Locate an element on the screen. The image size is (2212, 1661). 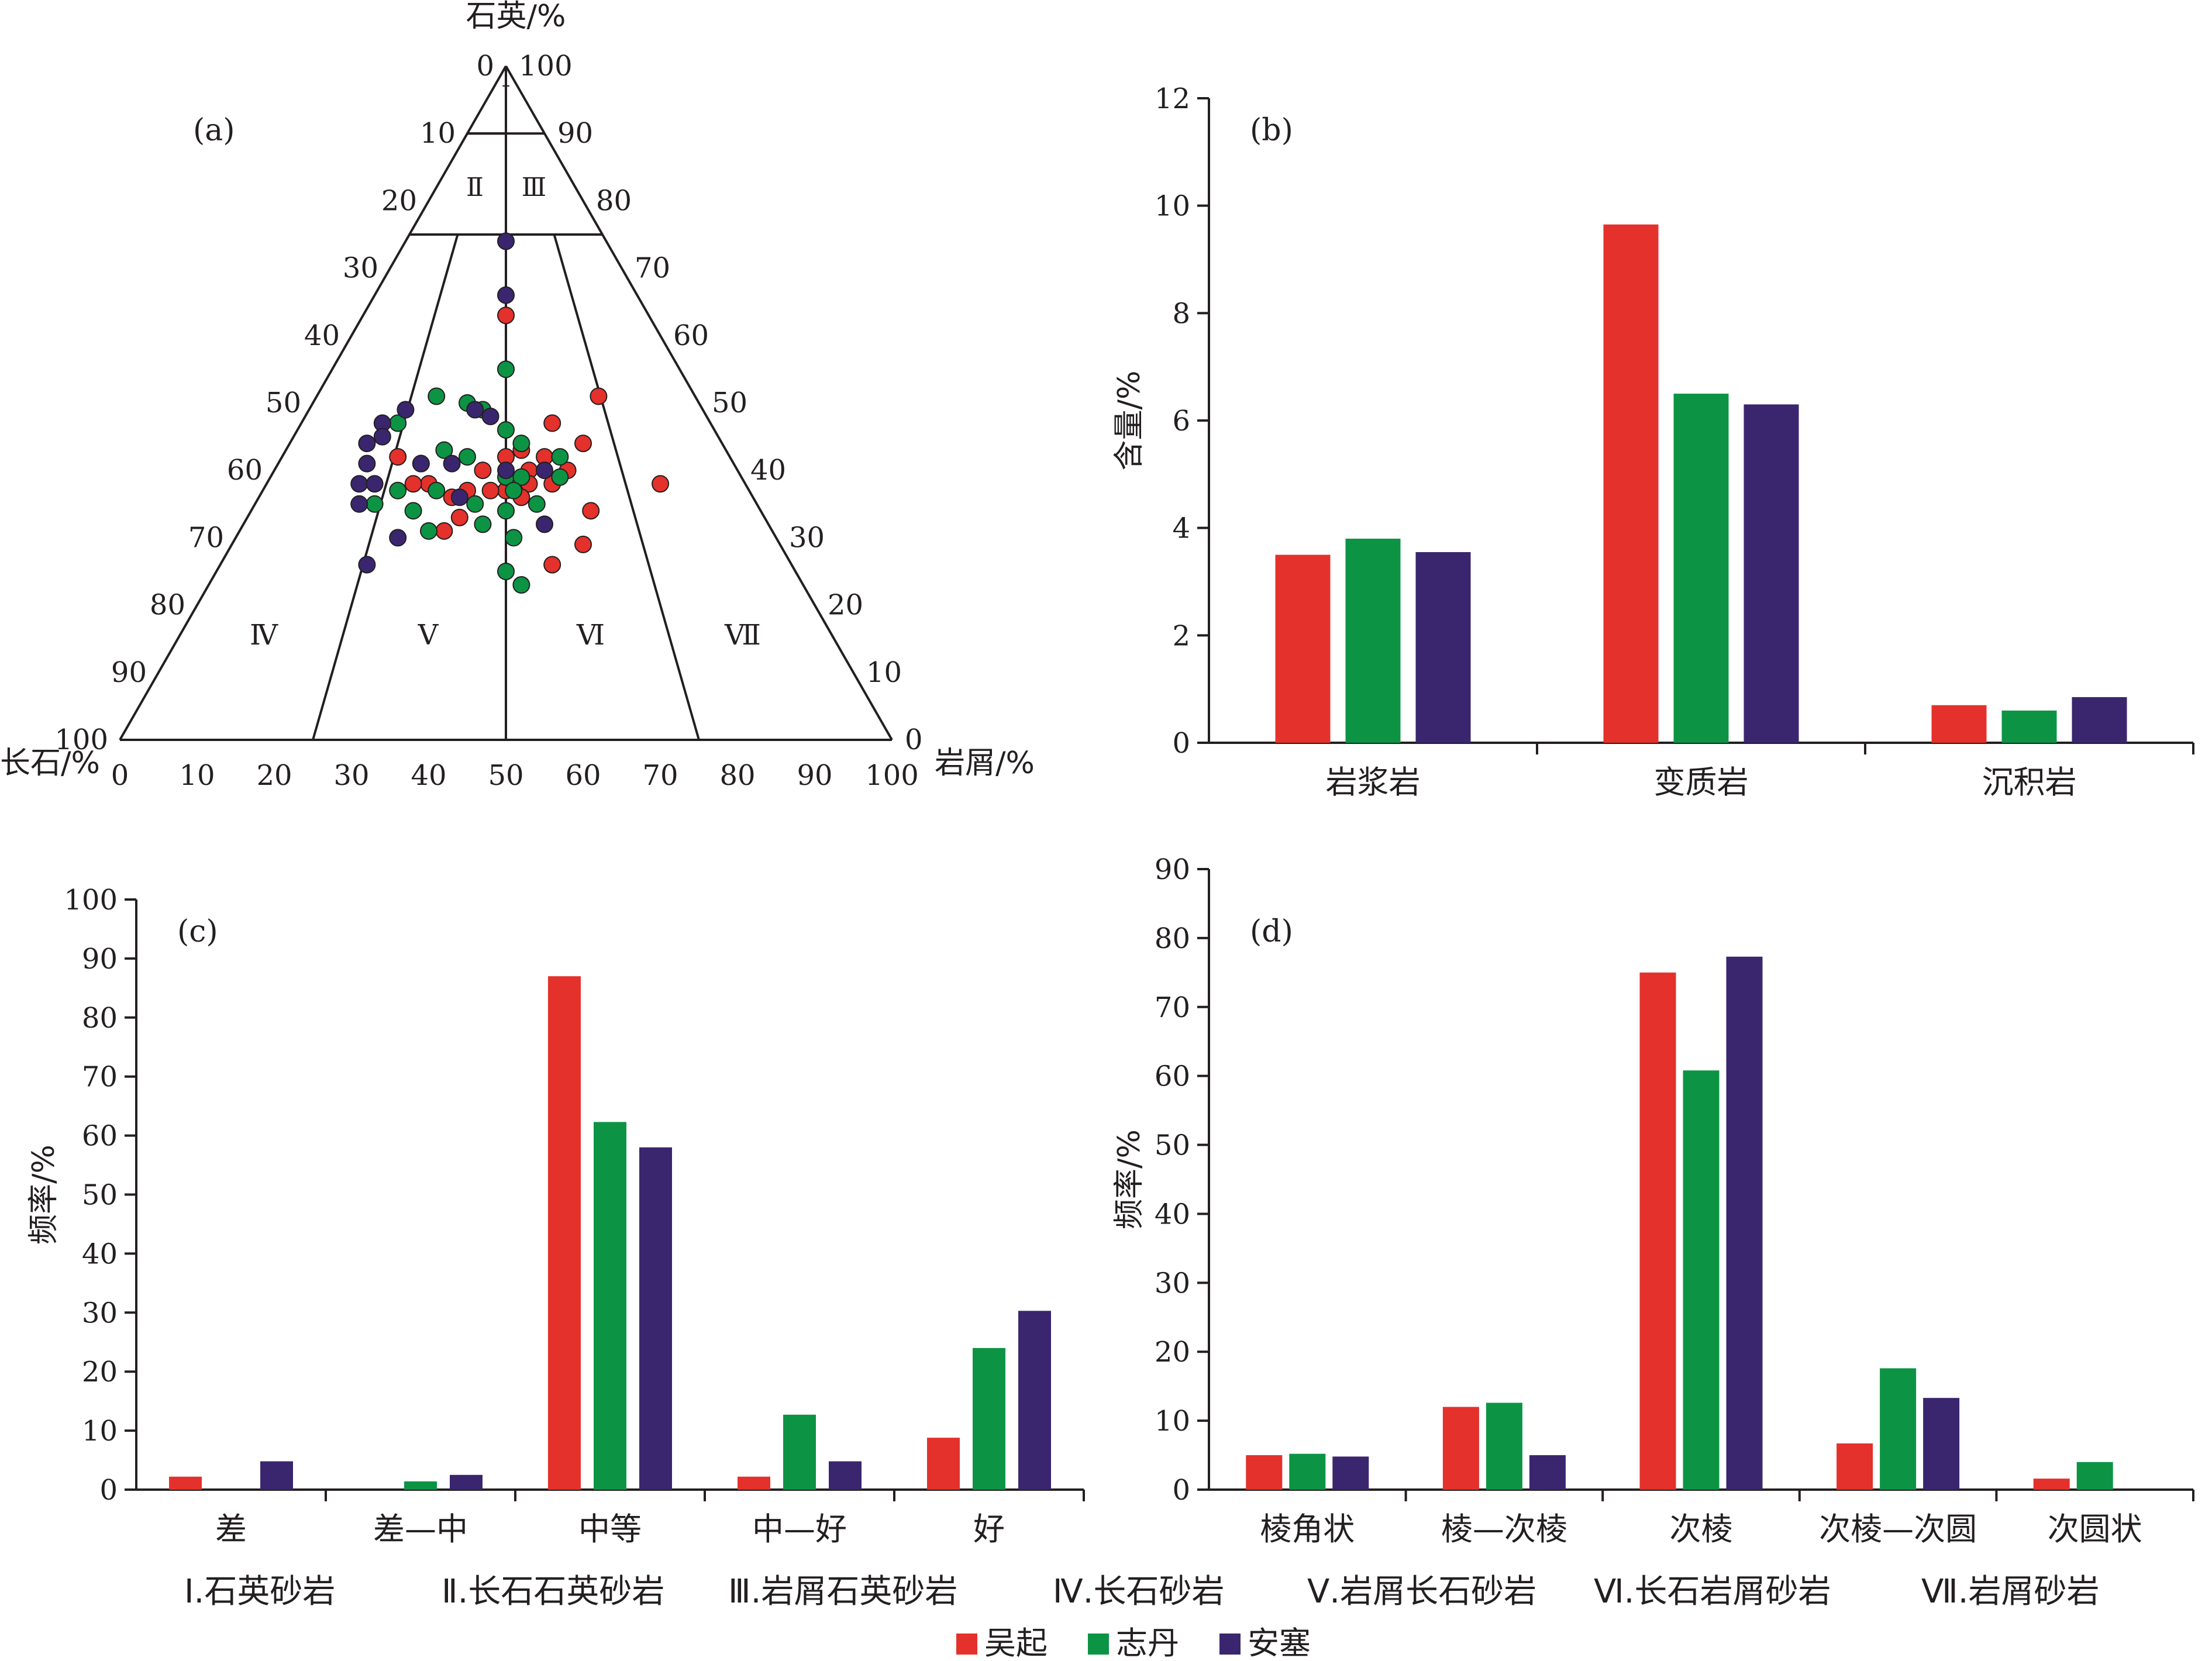
y-tick-label: 10 is located at coordinates (1172, 1421).